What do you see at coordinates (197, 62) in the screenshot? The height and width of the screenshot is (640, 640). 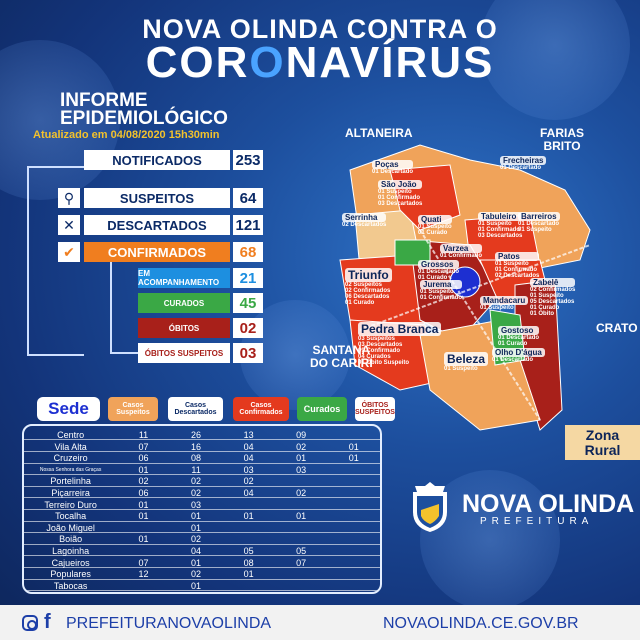 I see `header-word-part1: COR` at bounding box center [197, 62].